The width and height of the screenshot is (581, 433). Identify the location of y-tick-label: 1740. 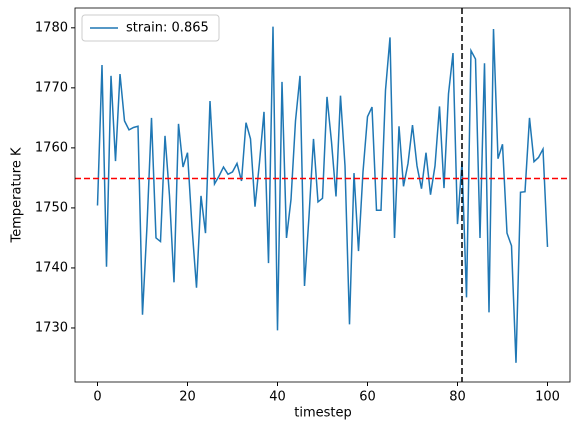
(51, 267).